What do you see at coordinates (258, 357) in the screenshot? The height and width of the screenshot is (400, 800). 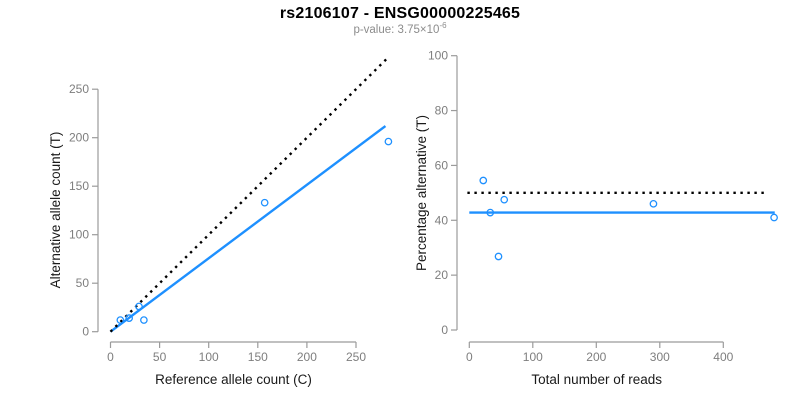 I see `x-tick-label: 150` at bounding box center [258, 357].